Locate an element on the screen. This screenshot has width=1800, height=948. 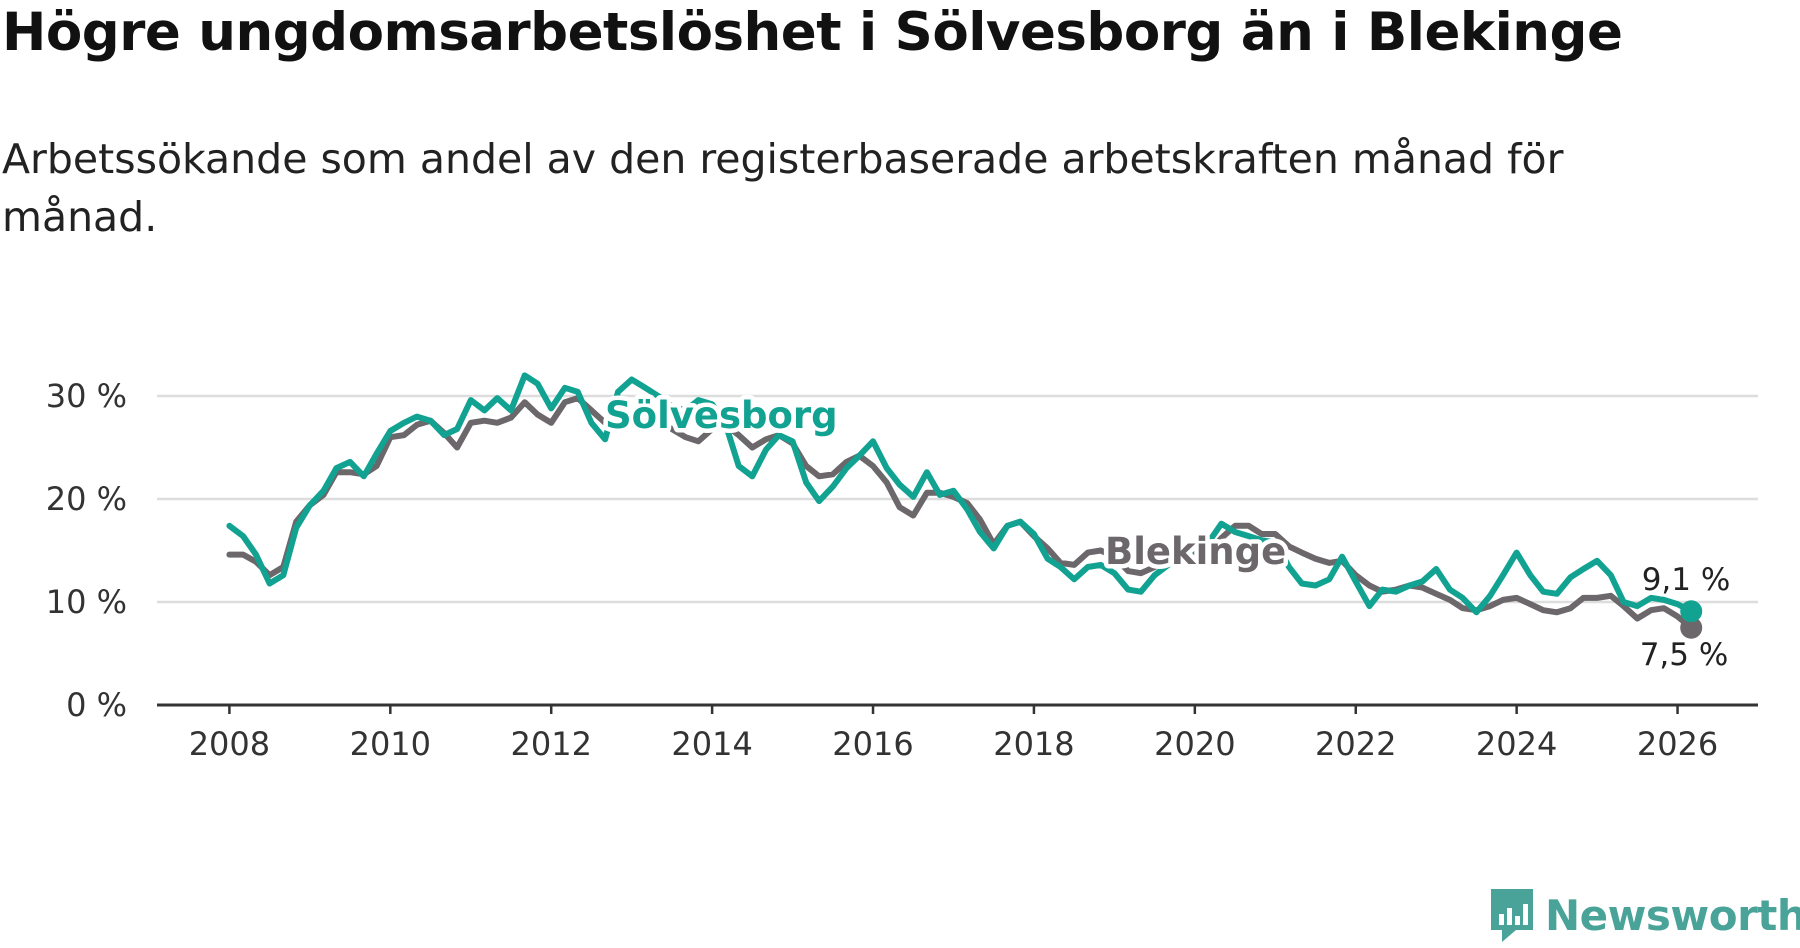
x-tick-label: 2022 is located at coordinates (1355, 744).